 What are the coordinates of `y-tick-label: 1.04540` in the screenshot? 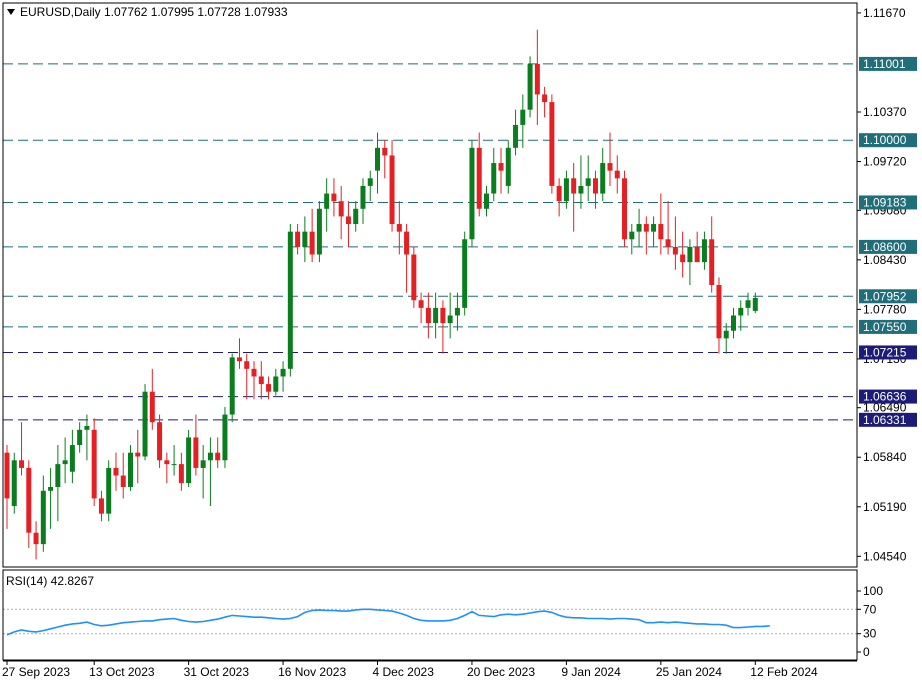 It's located at (885, 556).